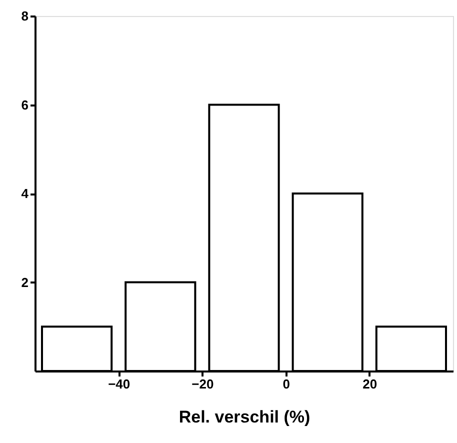 Image resolution: width=457 pixels, height=443 pixels. Describe the element at coordinates (24, 282) in the screenshot. I see `y-tick-label: 2` at that location.